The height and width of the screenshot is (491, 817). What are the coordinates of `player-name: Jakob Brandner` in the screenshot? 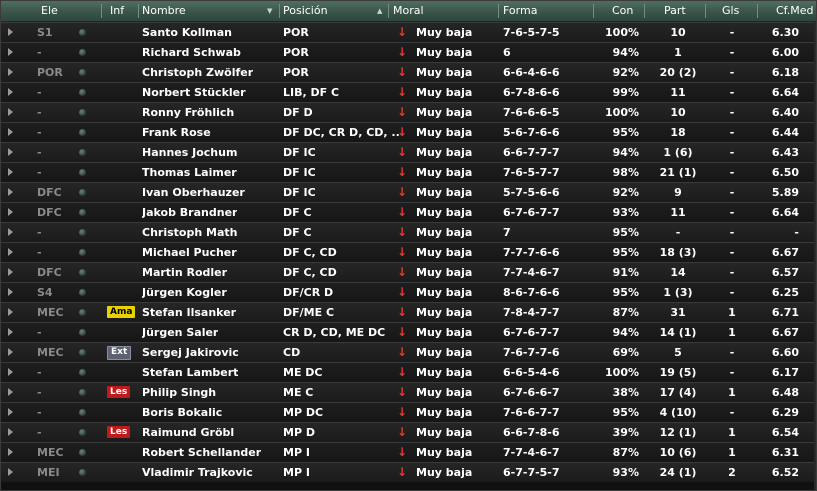 It's located at (190, 212).